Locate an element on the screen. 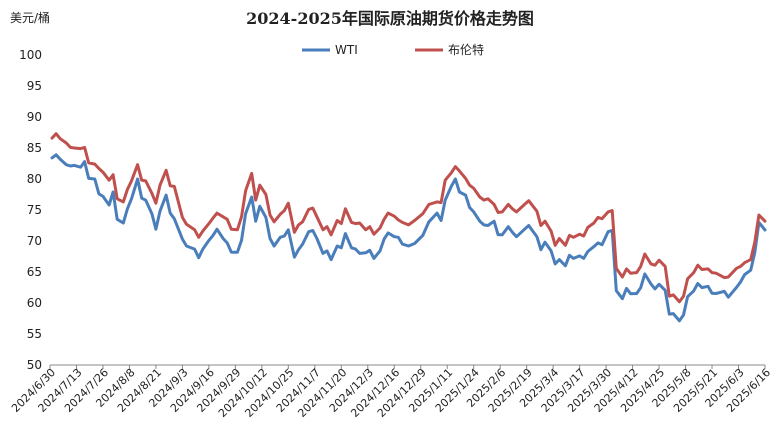  y-tick-label: 55 is located at coordinates (34, 334).